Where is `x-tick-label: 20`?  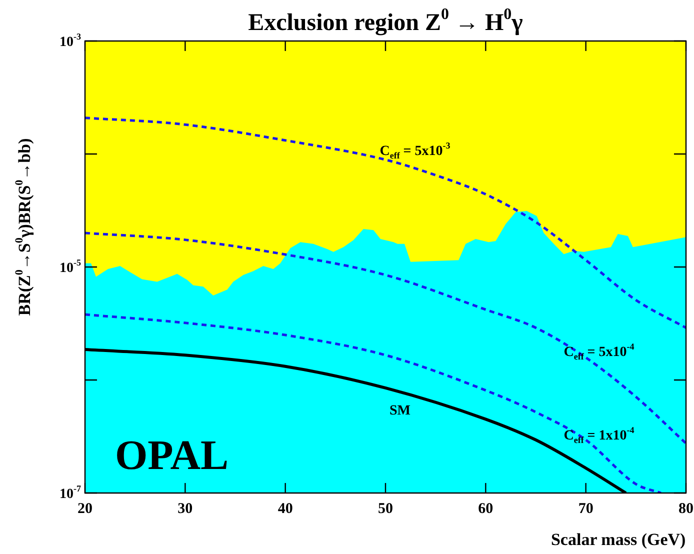 x-tick-label: 20 is located at coordinates (85, 509).